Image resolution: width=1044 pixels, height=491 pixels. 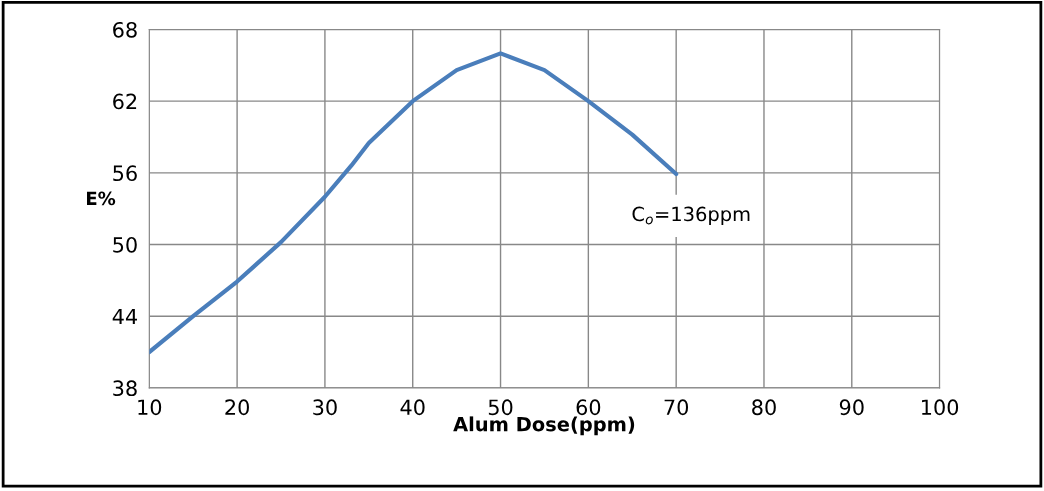 I want to click on annotation: C$_{o}$=136ppm, so click(x=691, y=216).